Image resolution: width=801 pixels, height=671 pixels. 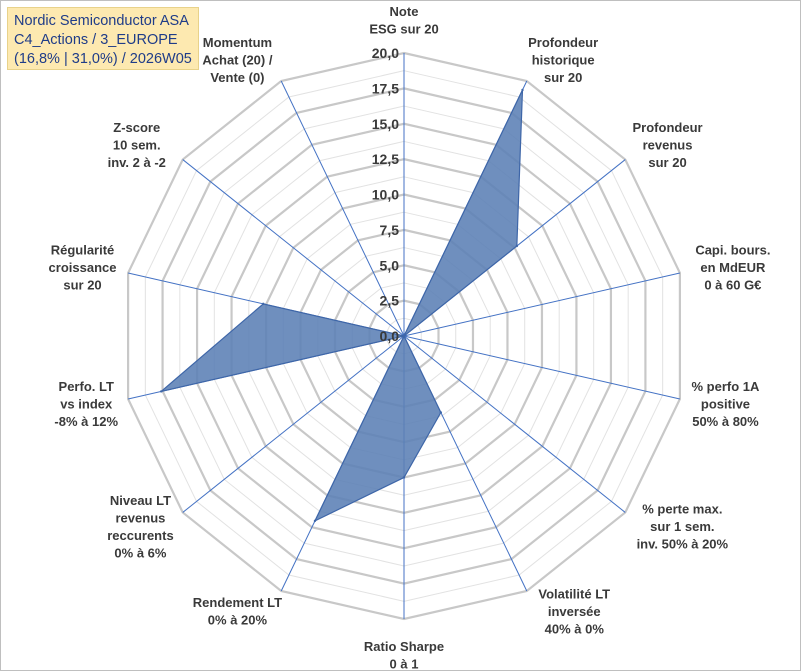 What do you see at coordinates (683, 527) in the screenshot?
I see `category-label: % perte max. sur 1 sem. inv. 50% à 20%` at bounding box center [683, 527].